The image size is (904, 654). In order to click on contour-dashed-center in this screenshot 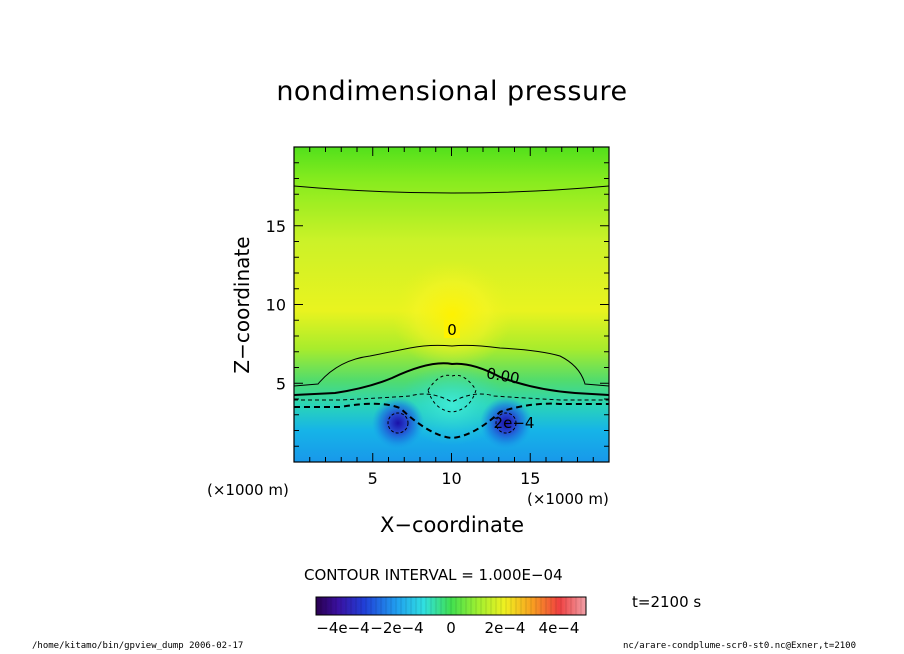, I will do `click(452, 393)`.